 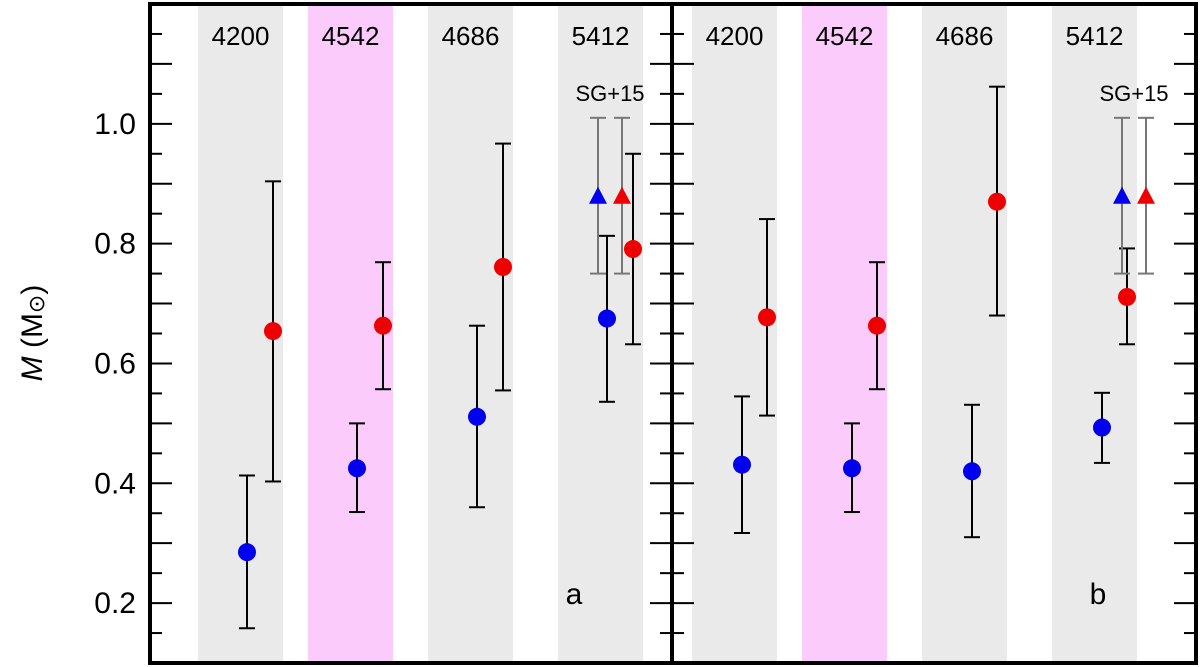 What do you see at coordinates (115, 603) in the screenshot?
I see `y-tick-label: 0.2` at bounding box center [115, 603].